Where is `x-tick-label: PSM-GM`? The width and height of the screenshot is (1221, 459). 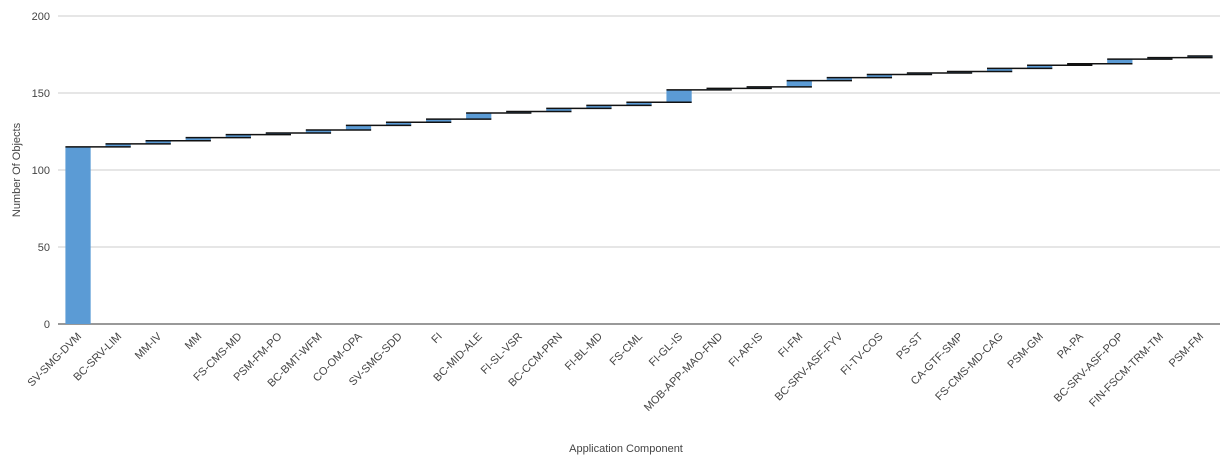 x-tick-label: PSM-GM is located at coordinates (1025, 351).